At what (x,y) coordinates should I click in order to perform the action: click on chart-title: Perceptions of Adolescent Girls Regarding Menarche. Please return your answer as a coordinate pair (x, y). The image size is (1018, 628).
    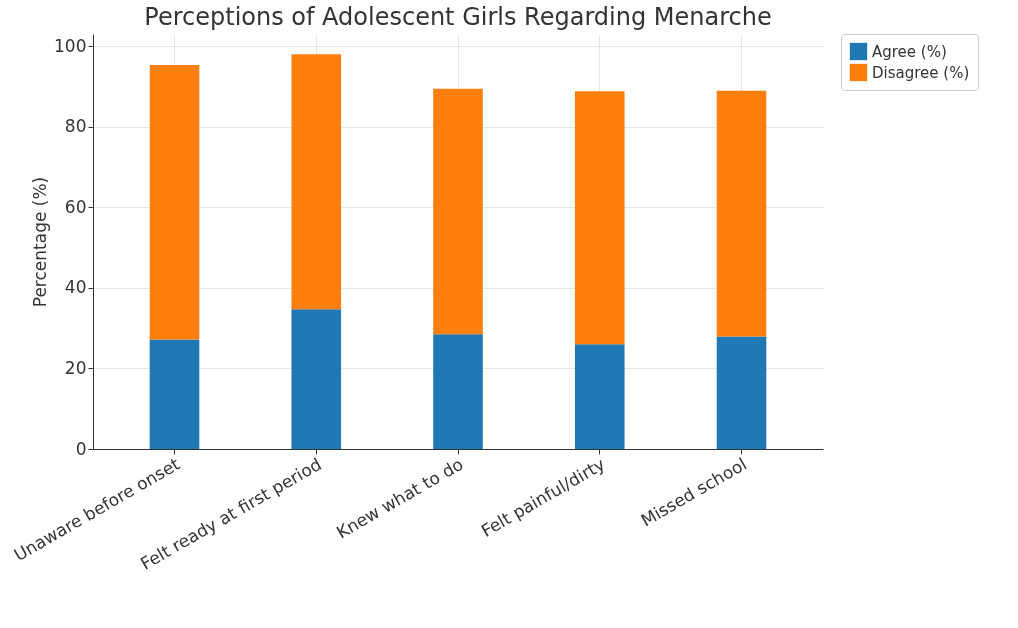
    Looking at the image, I should click on (458, 16).